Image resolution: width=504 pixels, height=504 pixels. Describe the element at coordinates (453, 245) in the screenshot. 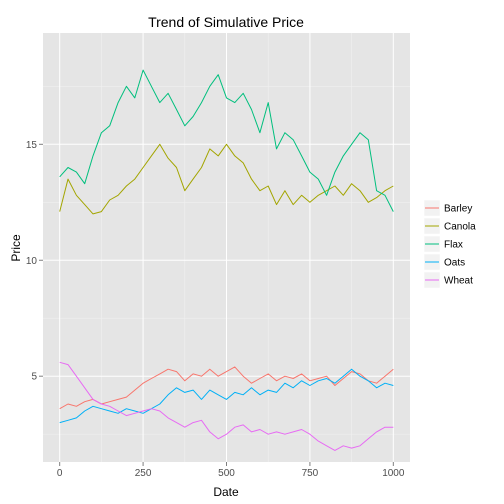

I see `legend-label-flax: Flax` at that location.